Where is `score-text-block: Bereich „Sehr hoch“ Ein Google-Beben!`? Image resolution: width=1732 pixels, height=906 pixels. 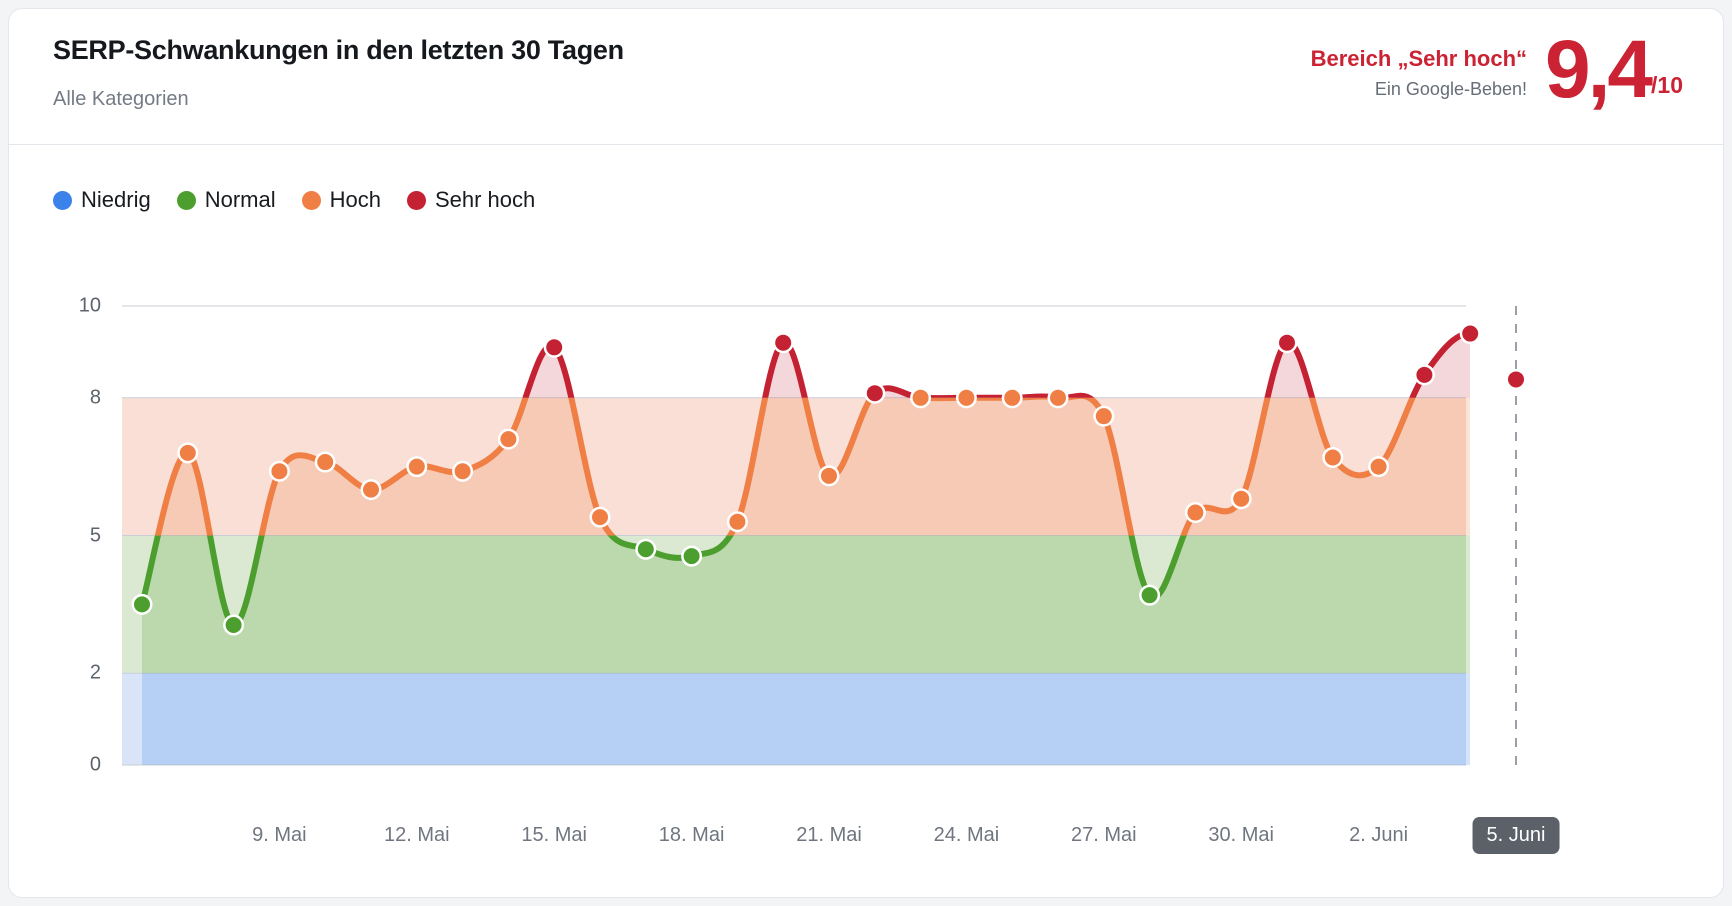
score-text-block: Bereich „Sehr hoch“ Ein Google-Beben! is located at coordinates (1419, 65).